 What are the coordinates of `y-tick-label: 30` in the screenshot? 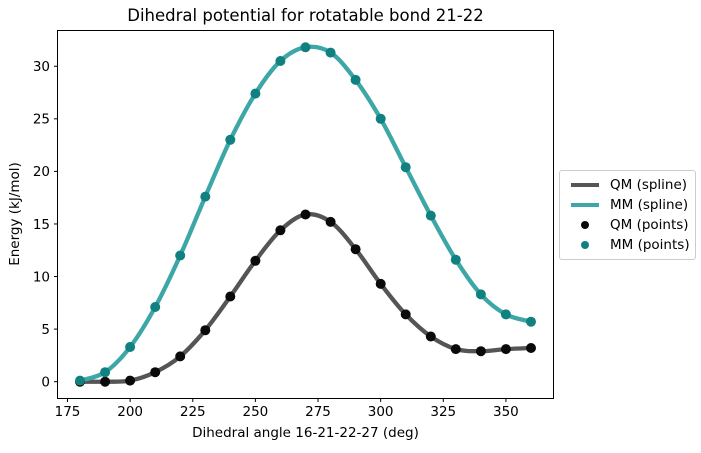 It's located at (41, 67).